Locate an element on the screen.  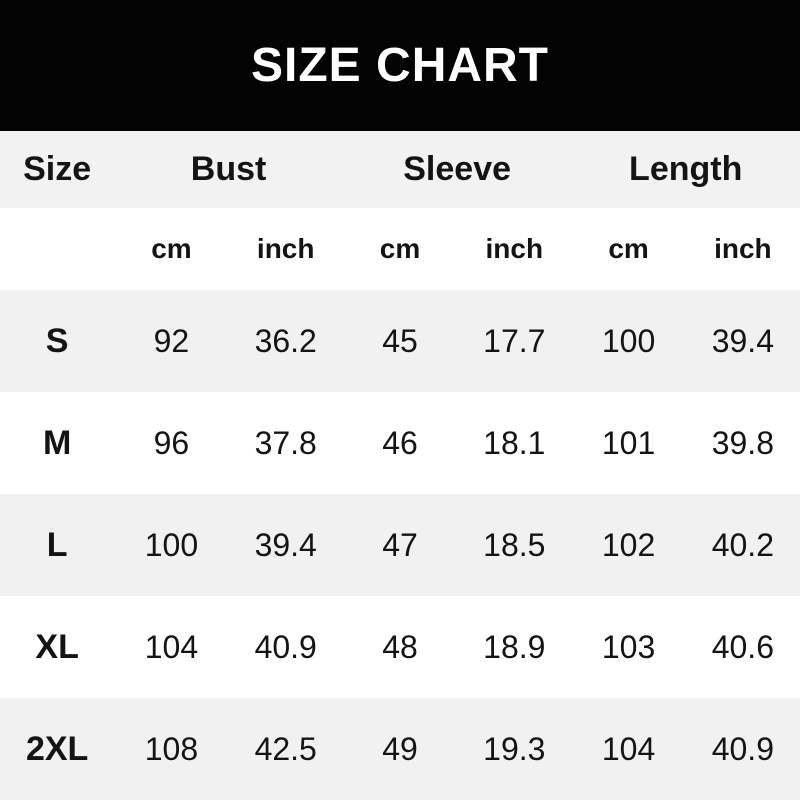
bust-cm-value: 104 is located at coordinates (171, 646).